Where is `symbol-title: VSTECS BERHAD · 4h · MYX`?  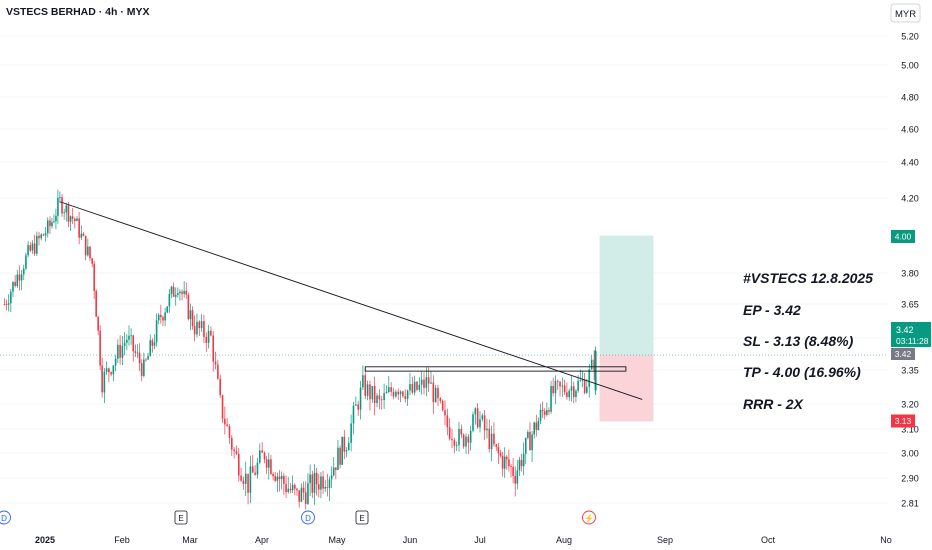
symbol-title: VSTECS BERHAD · 4h · MYX is located at coordinates (78, 12).